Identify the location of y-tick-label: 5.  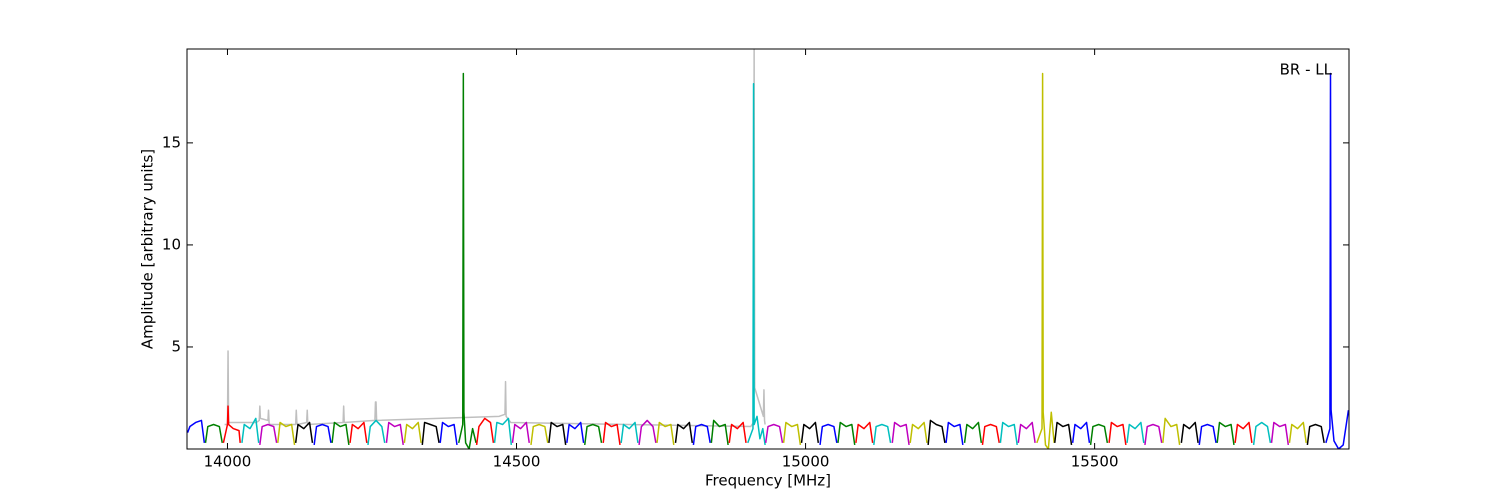
(176, 346).